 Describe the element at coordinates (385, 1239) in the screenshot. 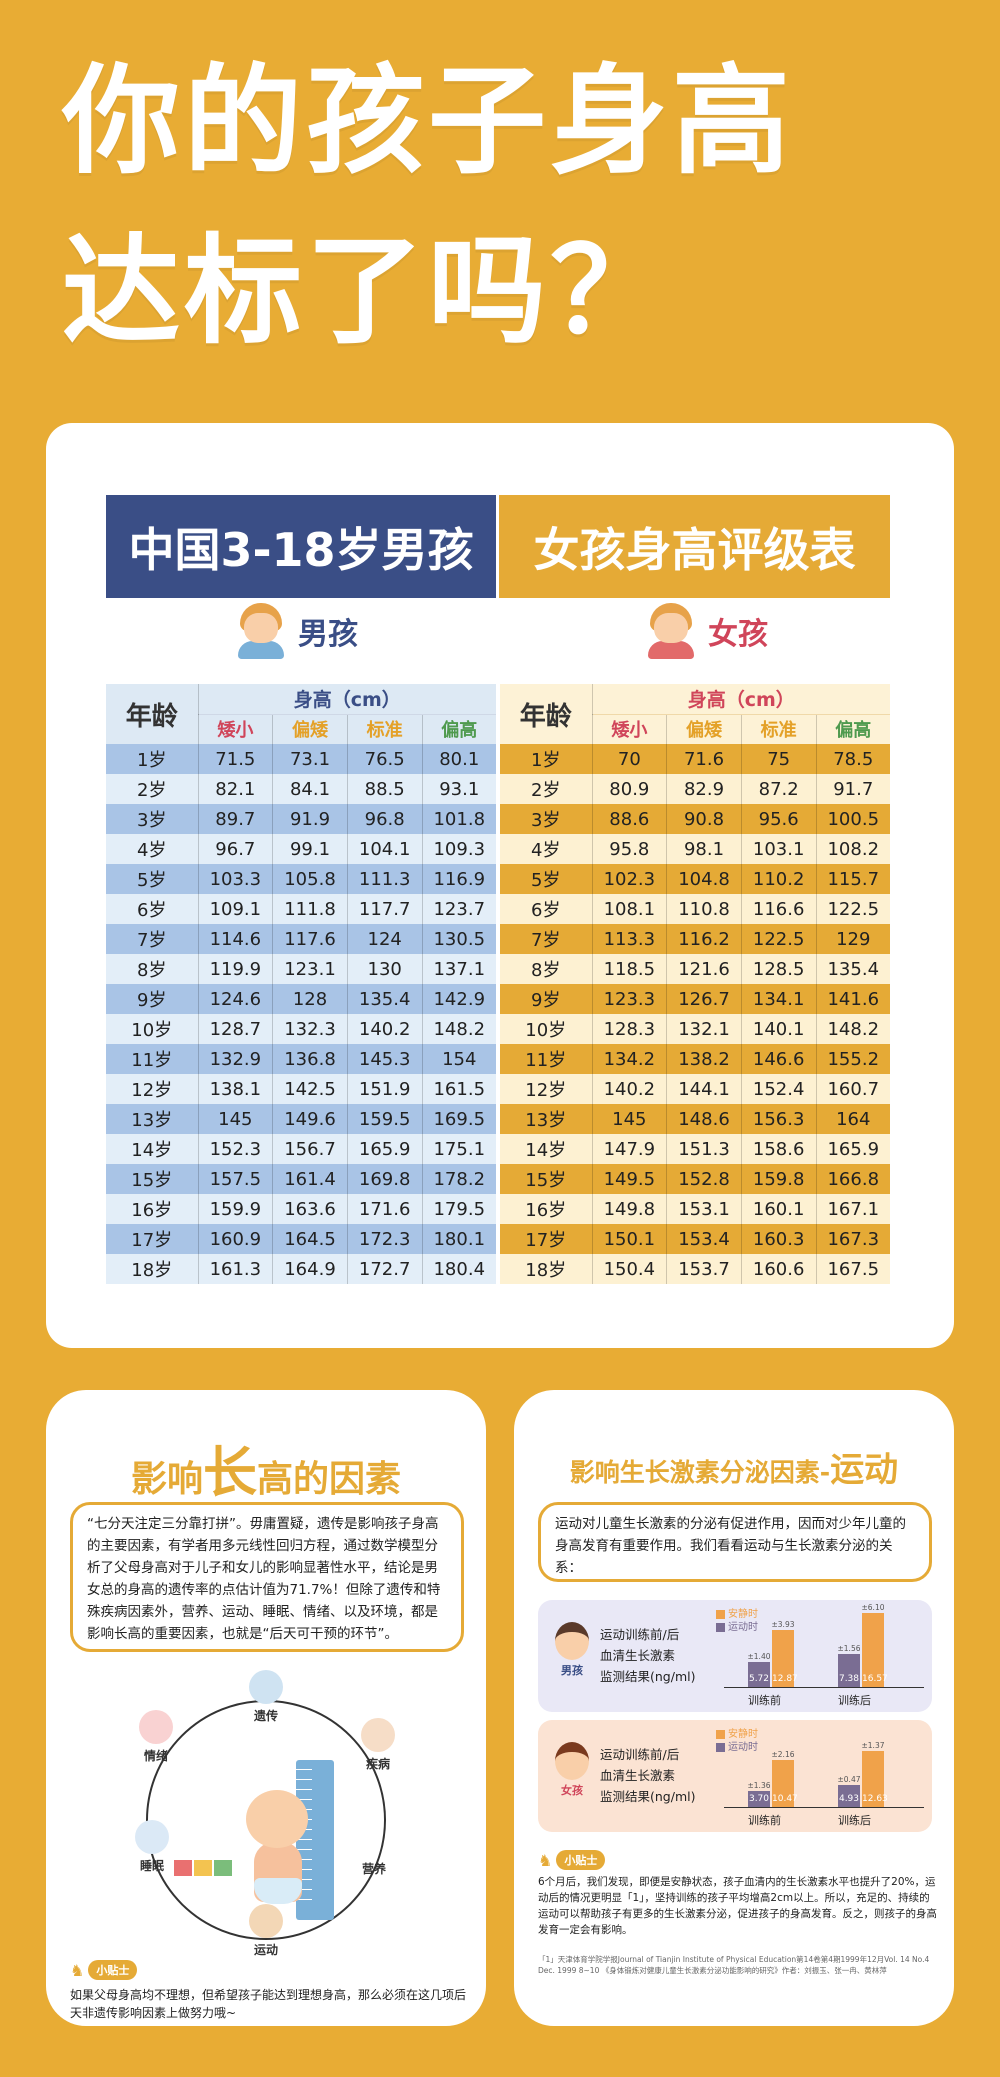

I see `height-cell: 172.3` at that location.